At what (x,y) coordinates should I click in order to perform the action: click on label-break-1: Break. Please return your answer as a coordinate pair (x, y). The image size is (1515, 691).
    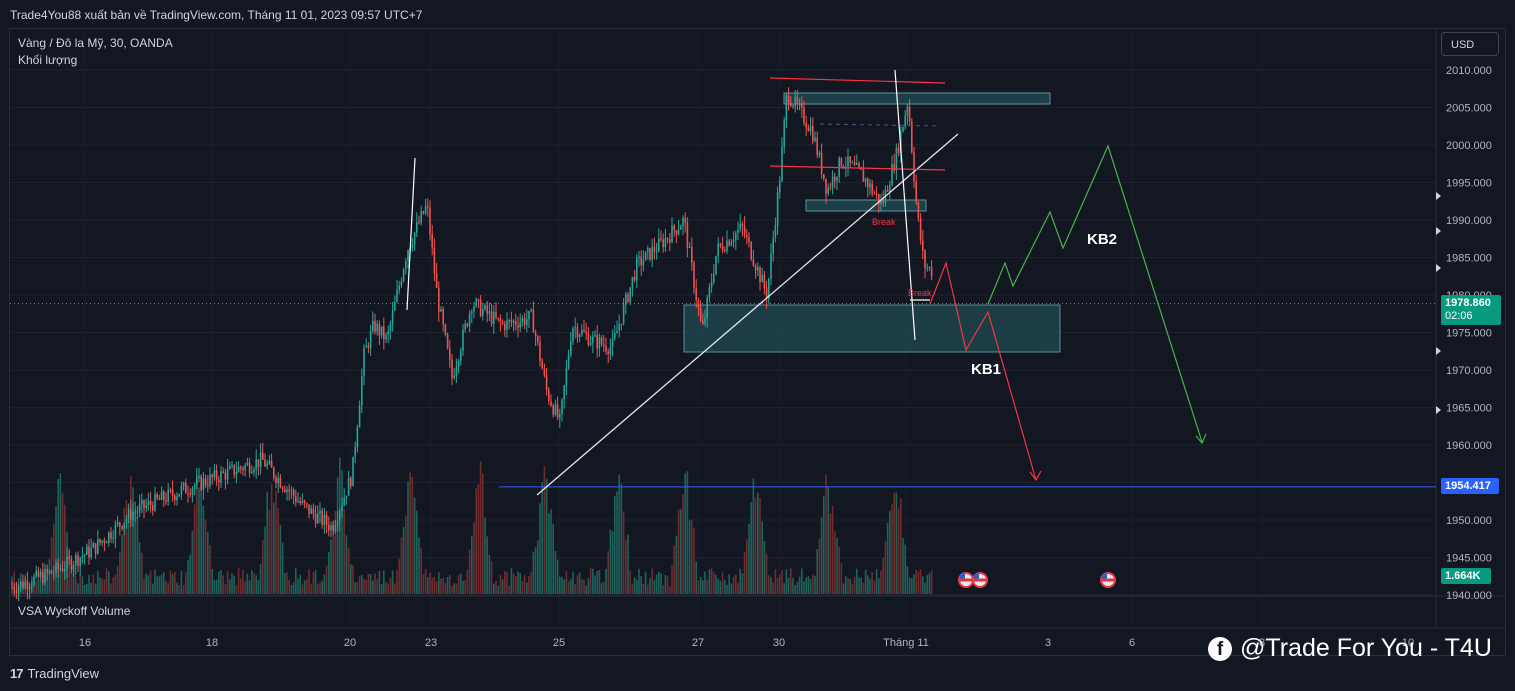
    Looking at the image, I should click on (884, 222).